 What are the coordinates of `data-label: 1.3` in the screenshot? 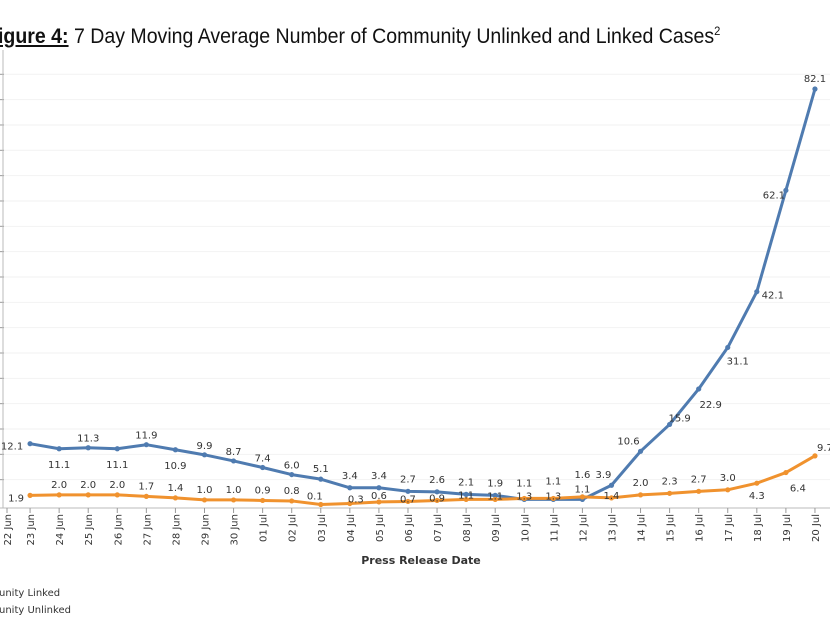 It's located at (553, 496).